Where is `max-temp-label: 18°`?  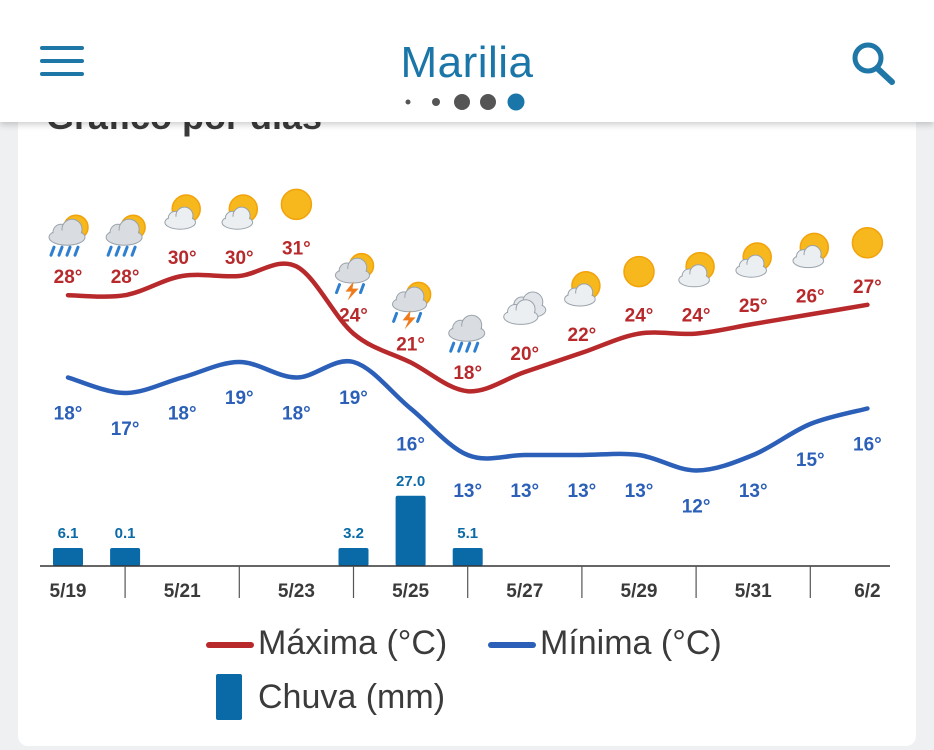
max-temp-label: 18° is located at coordinates (467, 373).